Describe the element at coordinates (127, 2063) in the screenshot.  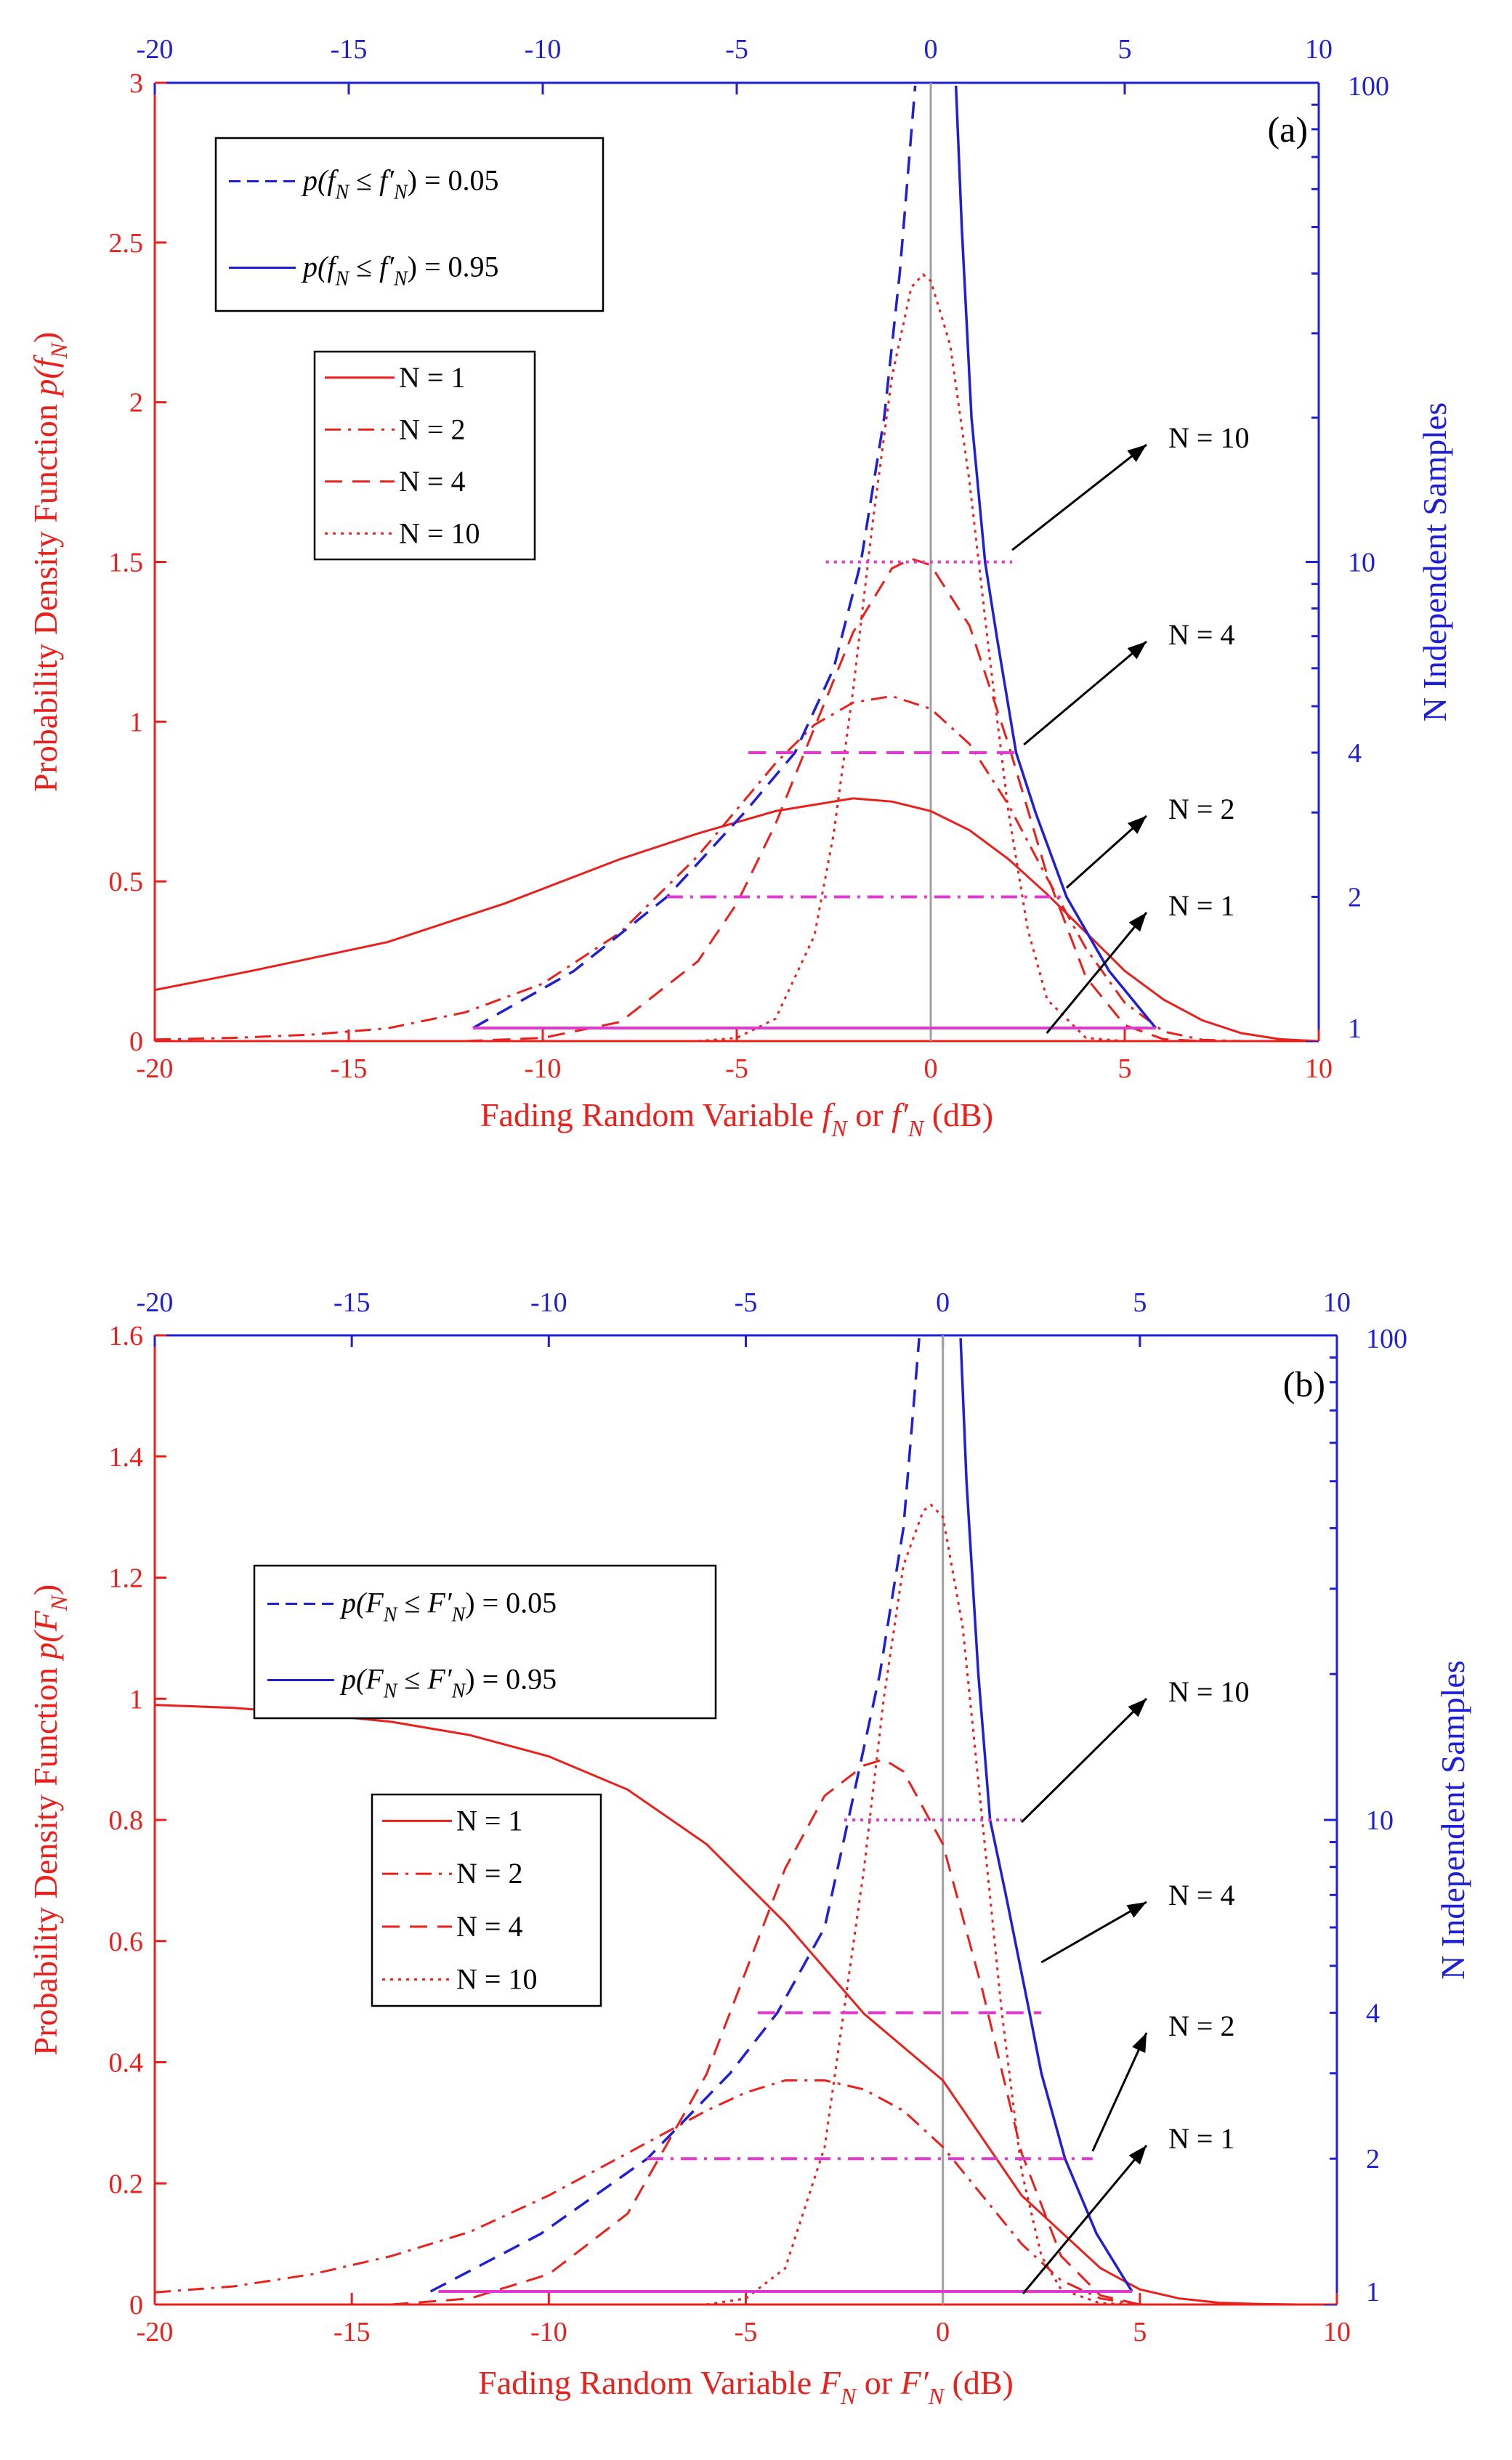
I see `y-tick-label-left: 0.4` at that location.